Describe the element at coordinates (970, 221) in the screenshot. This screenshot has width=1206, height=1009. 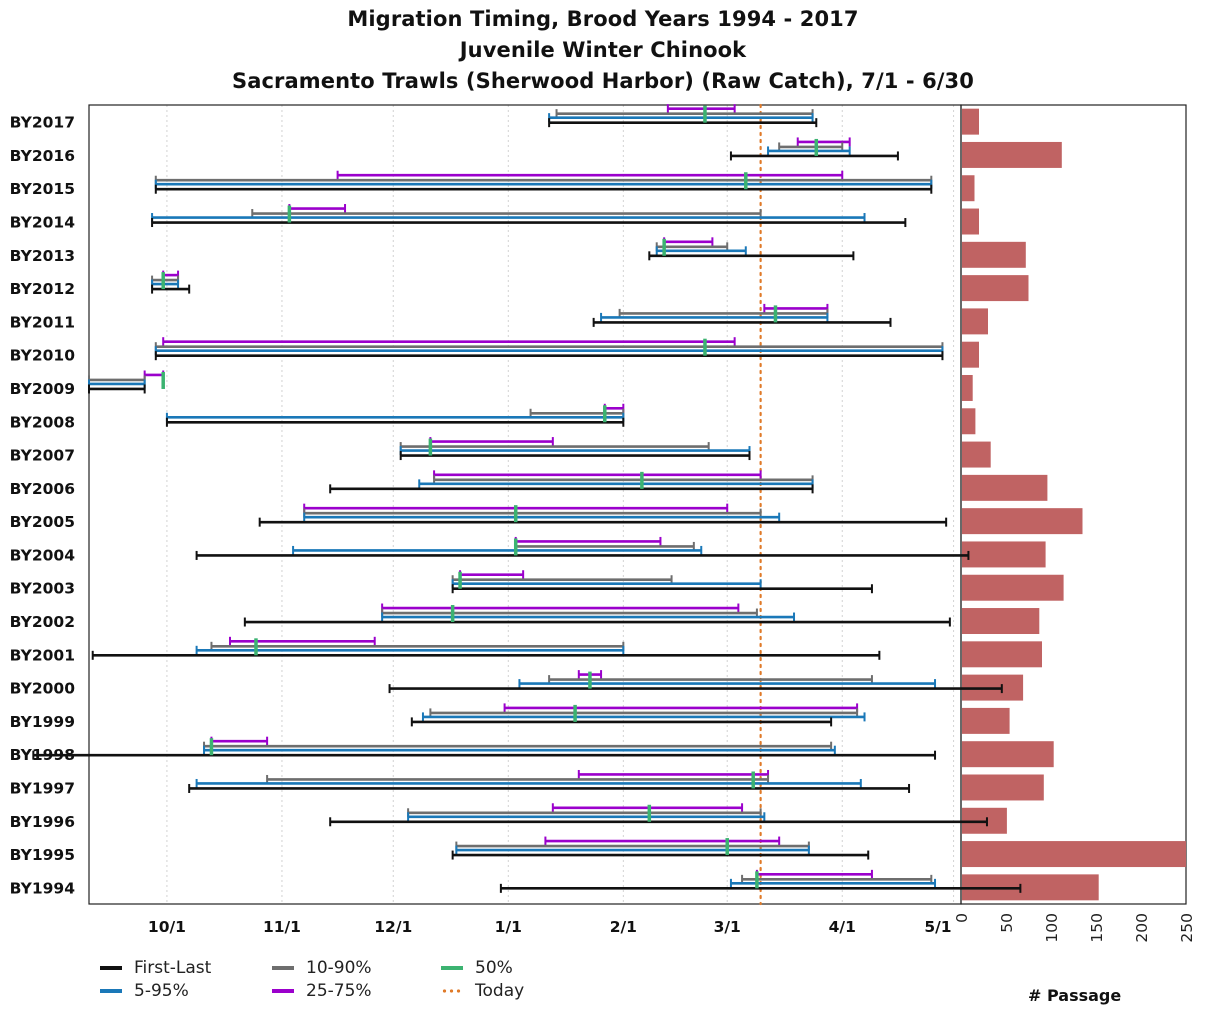
I see `passage-bar-BY2014` at that location.